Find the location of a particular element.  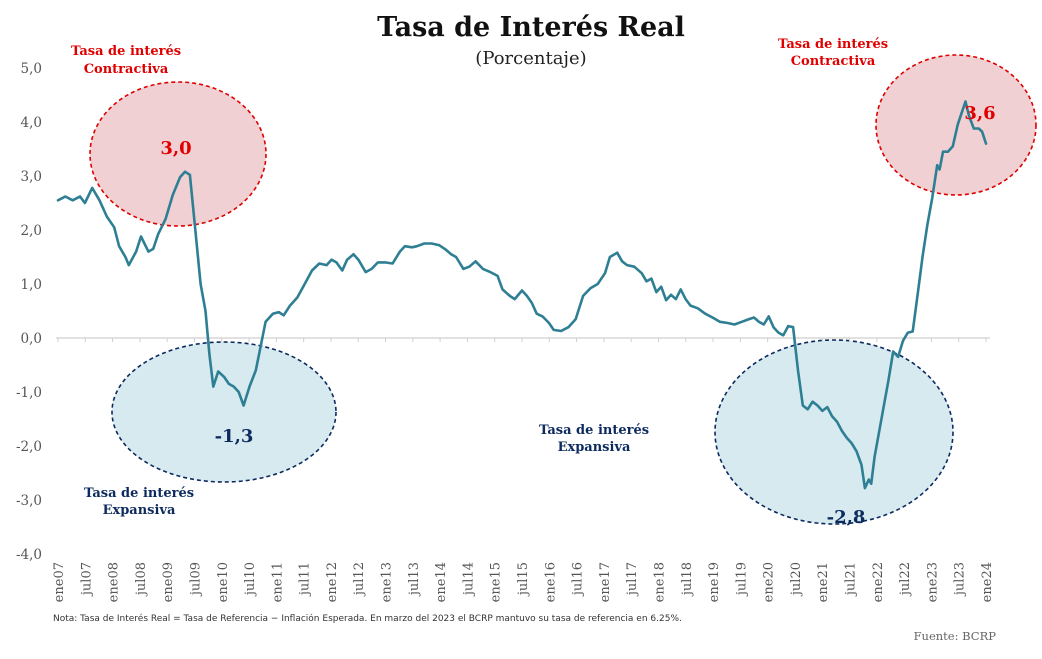

y-tick-label: -3,0 is located at coordinates (29, 501).